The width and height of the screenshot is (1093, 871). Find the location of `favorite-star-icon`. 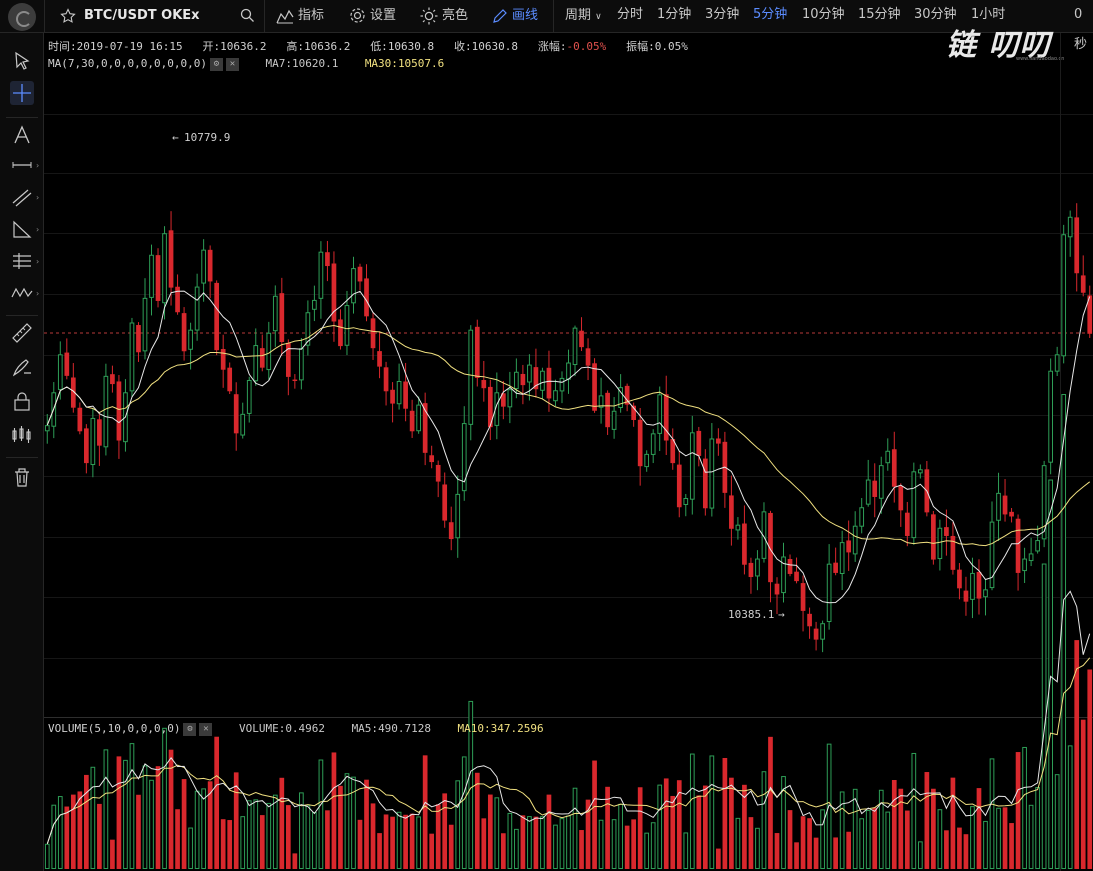

favorite-star-icon is located at coordinates (68, 16).